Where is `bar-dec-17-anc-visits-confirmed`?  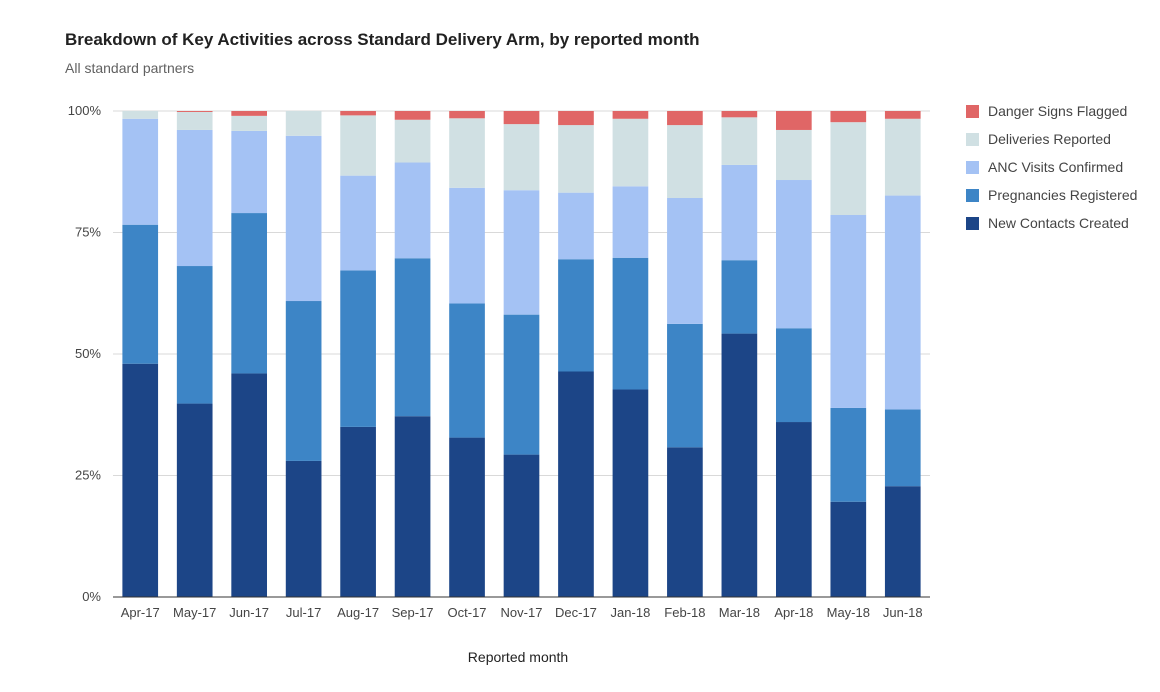 bar-dec-17-anc-visits-confirmed is located at coordinates (576, 226).